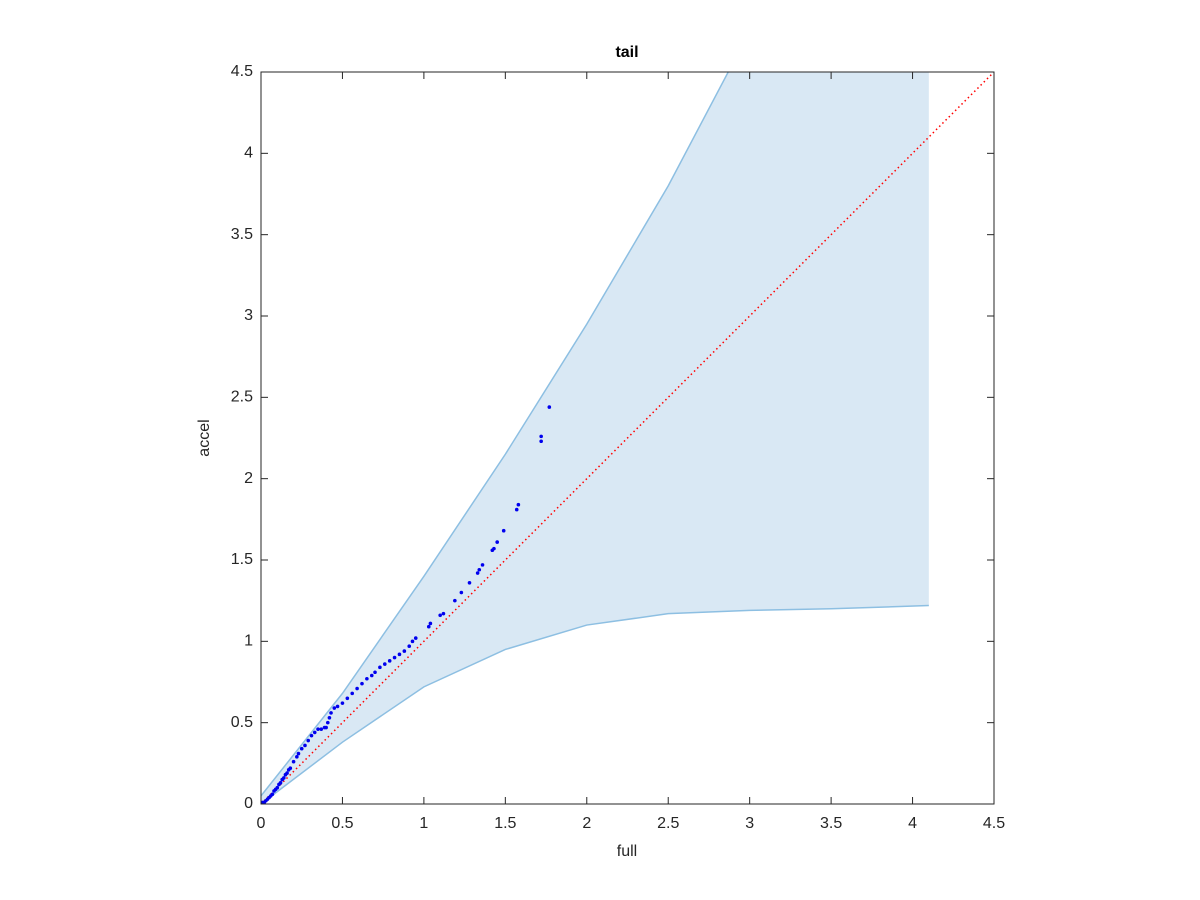 The image size is (1200, 900). I want to click on x-tick-label: 3, so click(749, 823).